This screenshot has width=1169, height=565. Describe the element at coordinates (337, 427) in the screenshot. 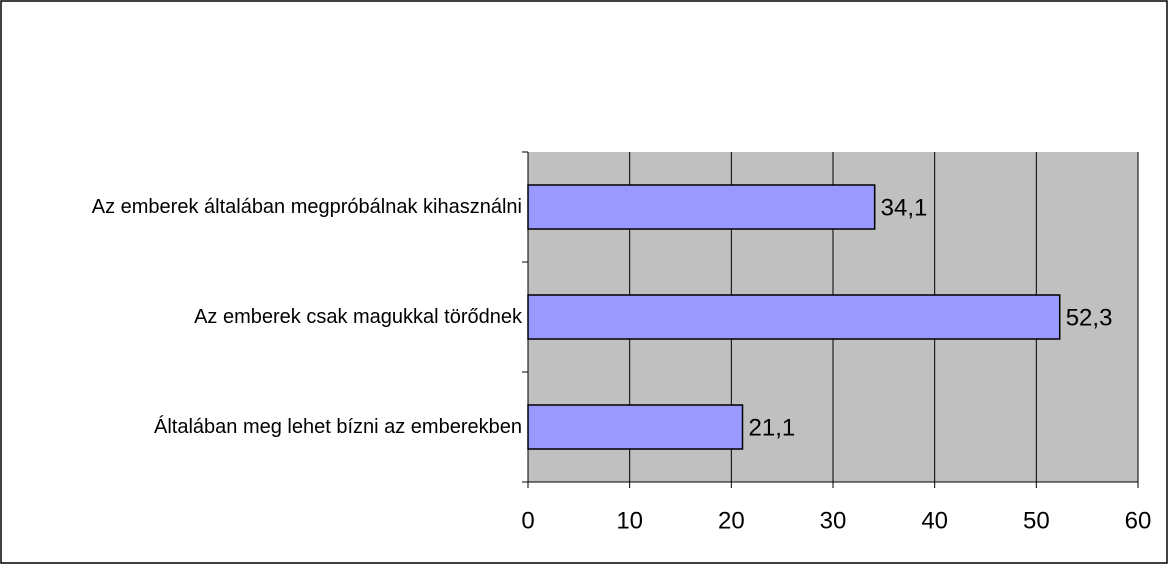

I see `category-label: Általában meg lehet bízni az emberekben` at that location.